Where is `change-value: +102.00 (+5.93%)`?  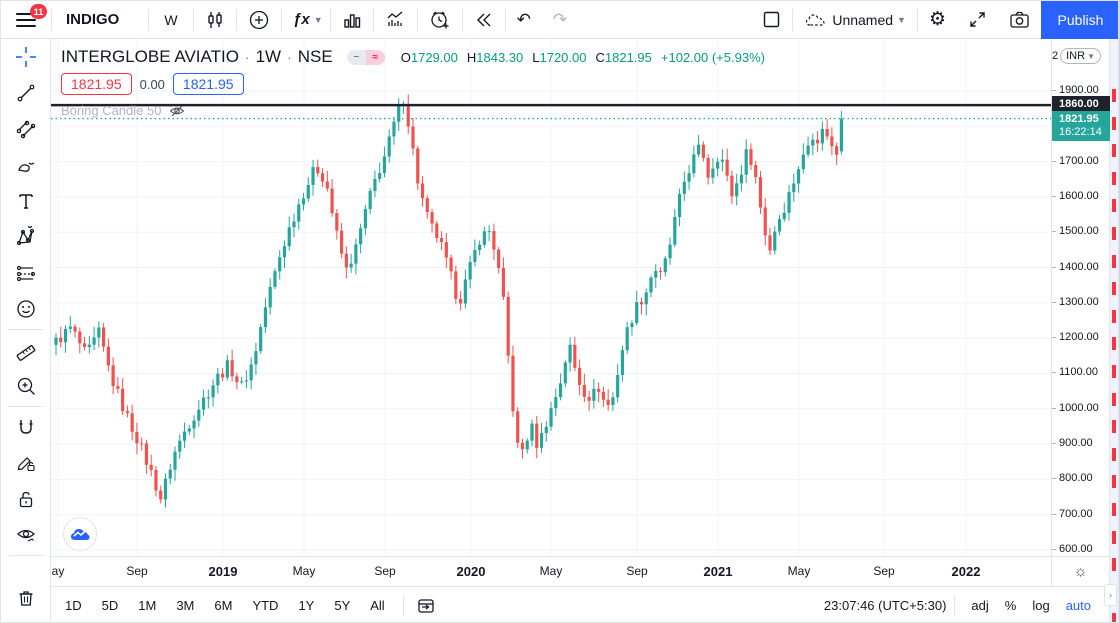 change-value: +102.00 (+5.93%) is located at coordinates (712, 57).